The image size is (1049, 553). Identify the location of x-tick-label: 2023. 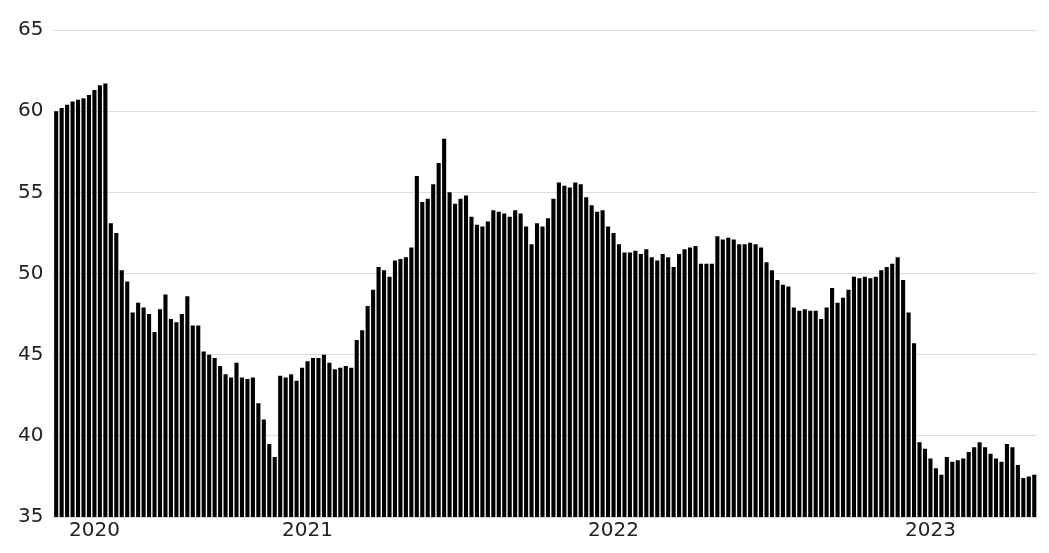
(930, 529).